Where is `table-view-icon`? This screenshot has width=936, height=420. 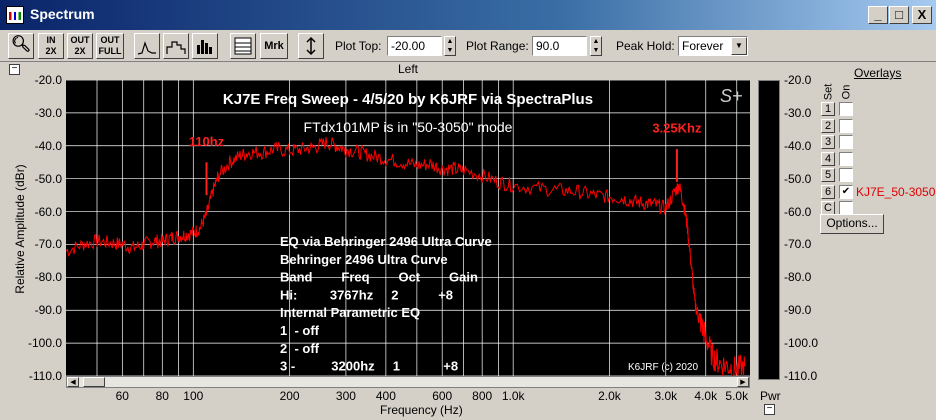 table-view-icon is located at coordinates (243, 46).